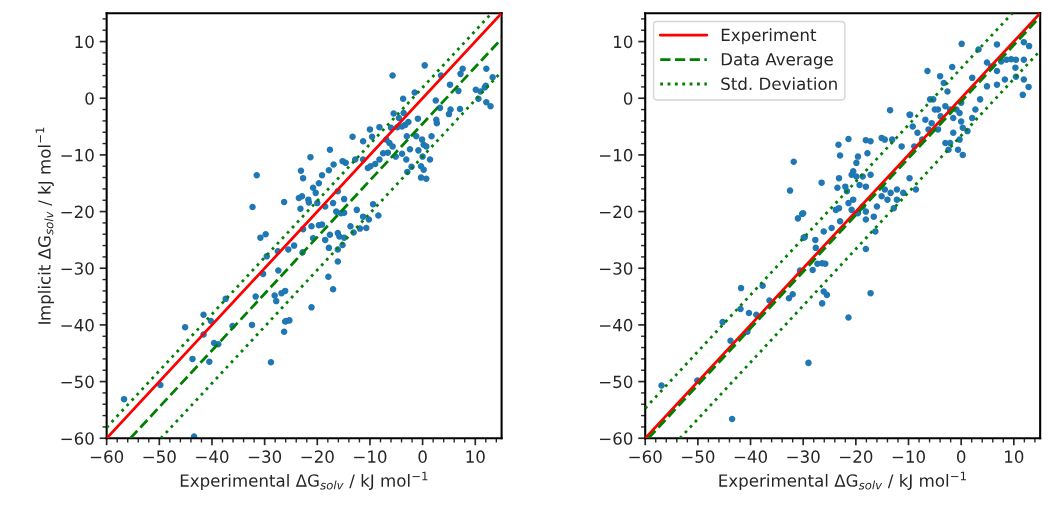 The image size is (1056, 509). I want to click on legend-label: Data Average, so click(777, 61).